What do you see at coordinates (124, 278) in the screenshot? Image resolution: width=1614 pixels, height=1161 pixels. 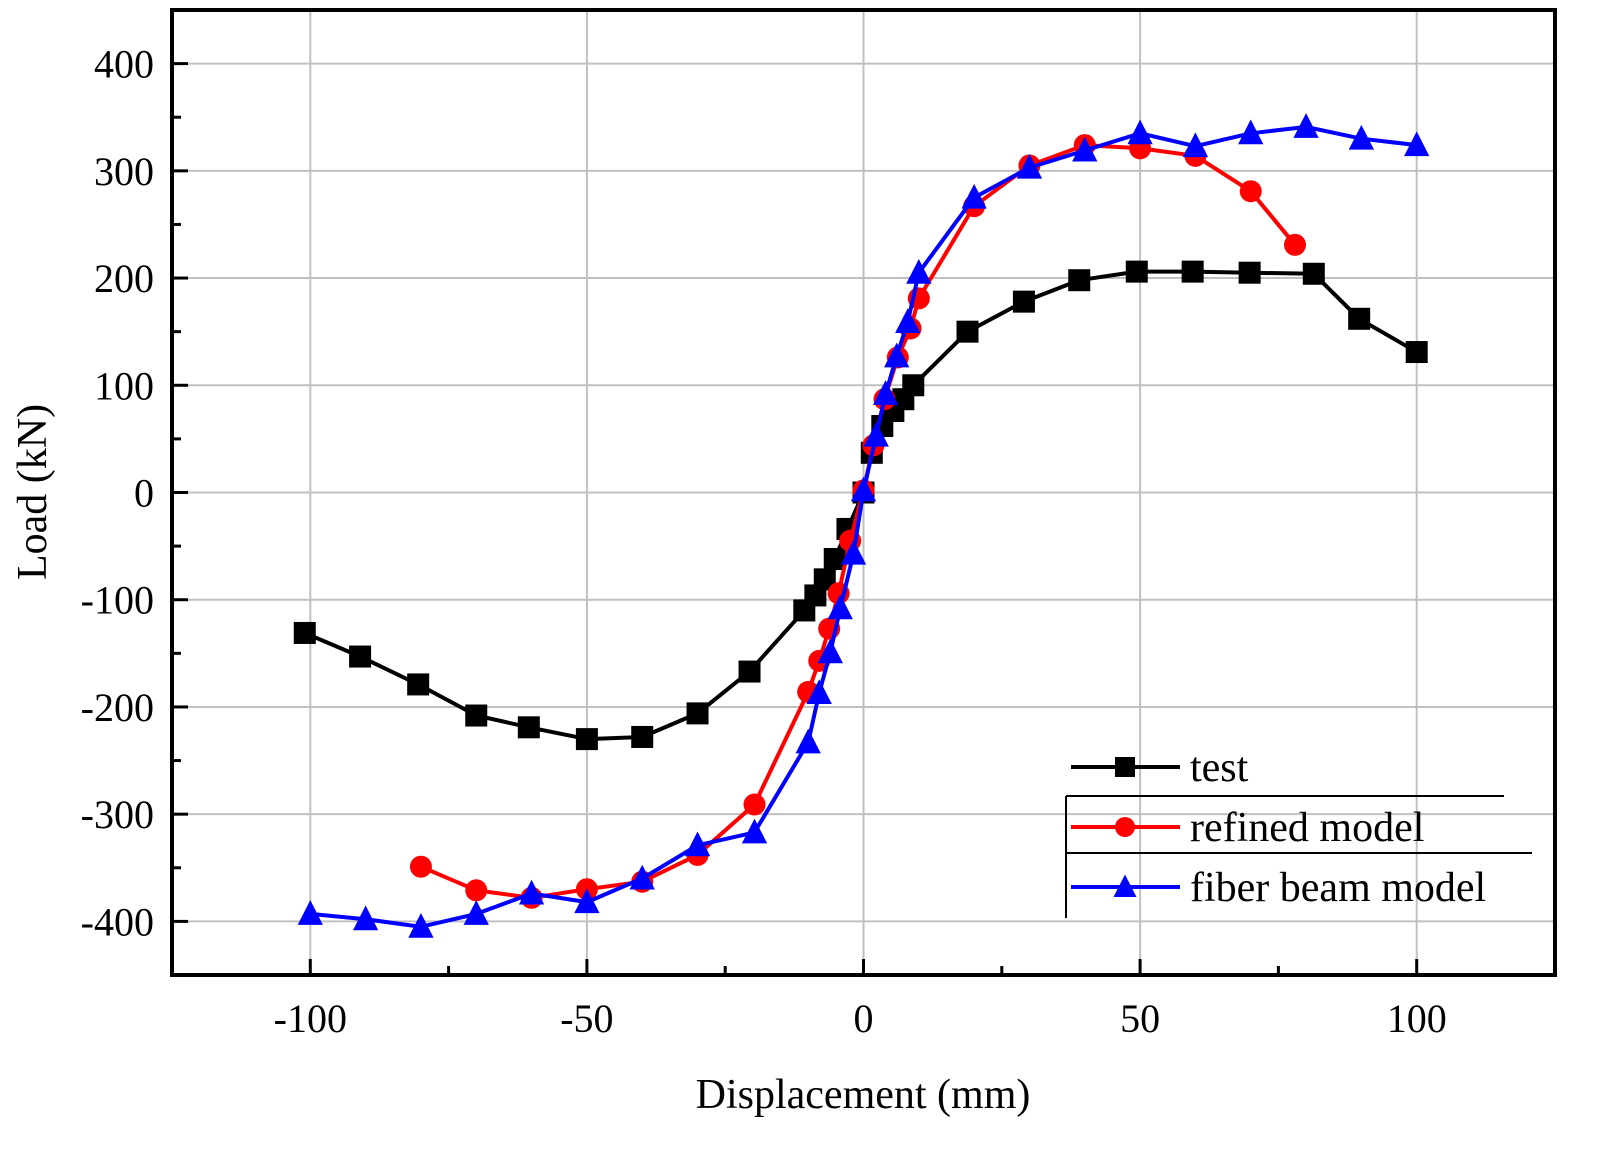 I see `y-tick-label: 200` at bounding box center [124, 278].